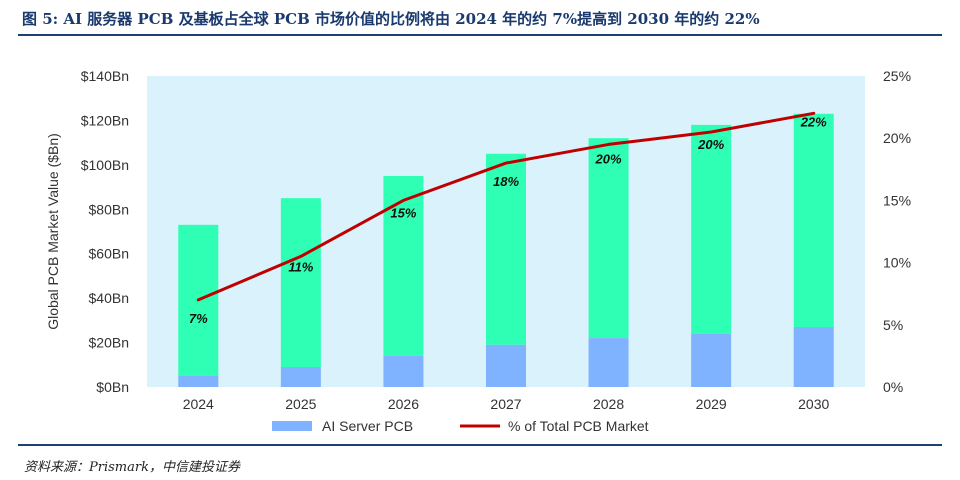  I want to click on y2-tick-label: 25%, so click(897, 76).